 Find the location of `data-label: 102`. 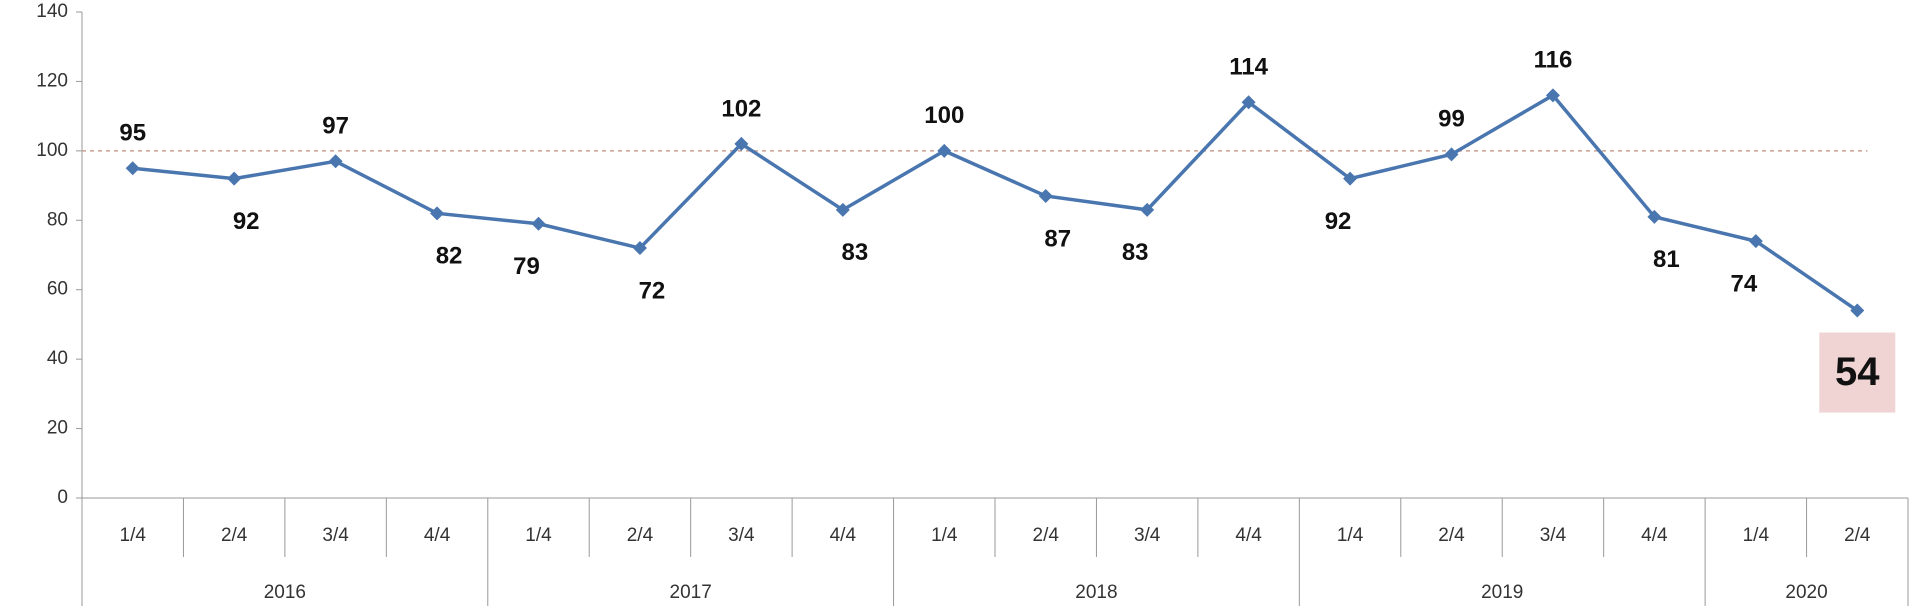

data-label: 102 is located at coordinates (741, 108).